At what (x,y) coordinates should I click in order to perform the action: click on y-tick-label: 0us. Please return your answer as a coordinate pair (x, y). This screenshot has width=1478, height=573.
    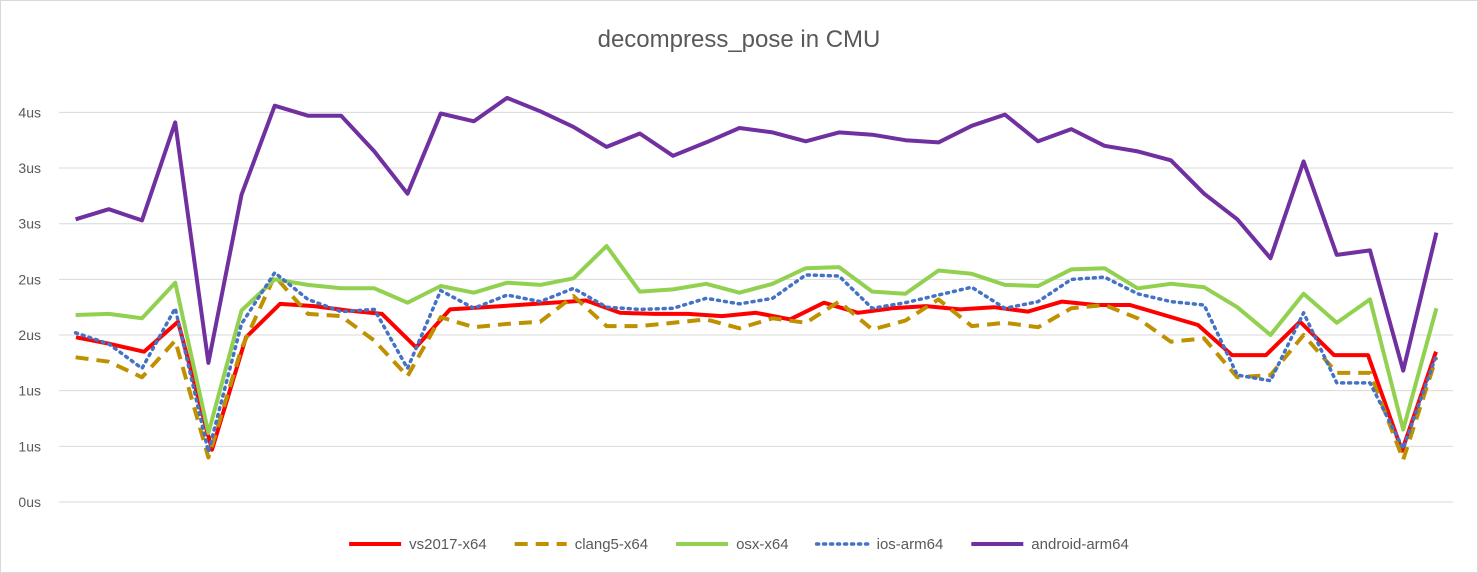
    Looking at the image, I should click on (29, 502).